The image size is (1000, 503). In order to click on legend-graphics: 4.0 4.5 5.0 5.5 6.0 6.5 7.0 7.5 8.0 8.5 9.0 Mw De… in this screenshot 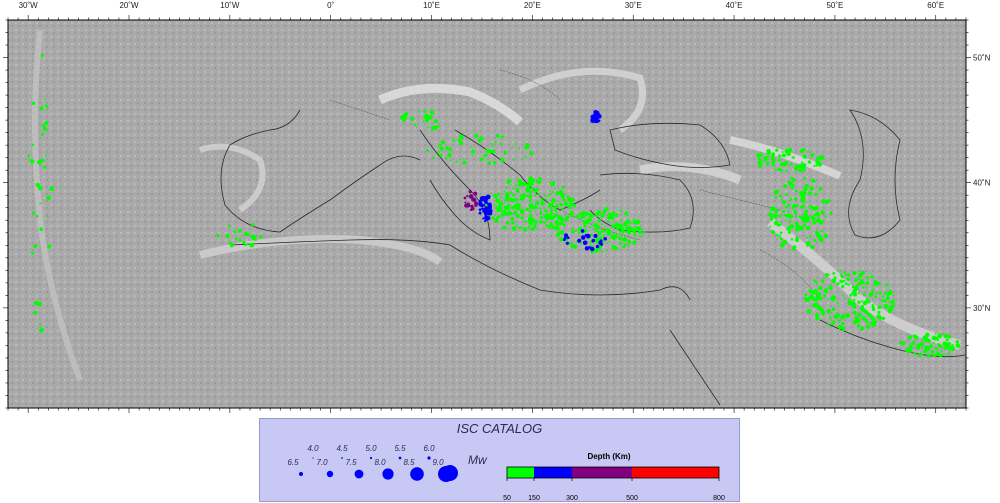, I will do `click(506, 473)`.